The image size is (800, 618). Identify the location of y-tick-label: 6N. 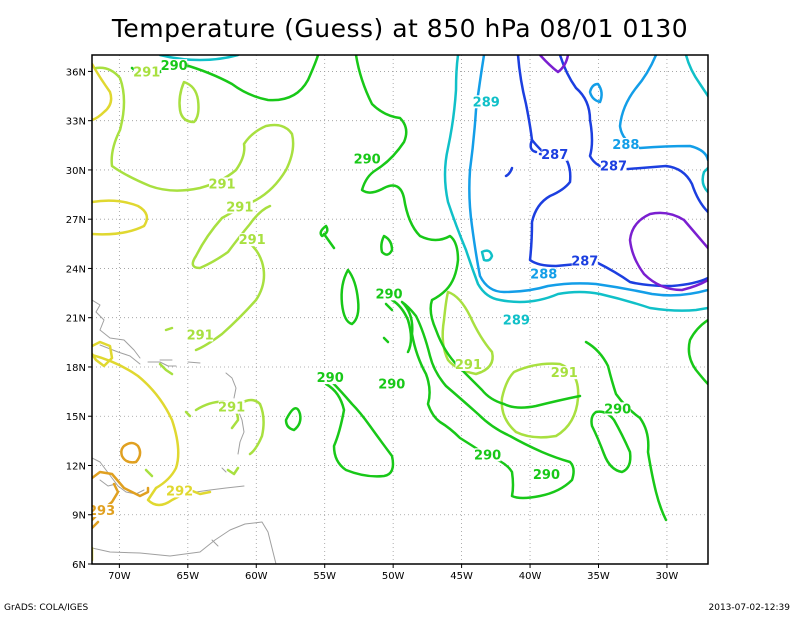
(79, 565).